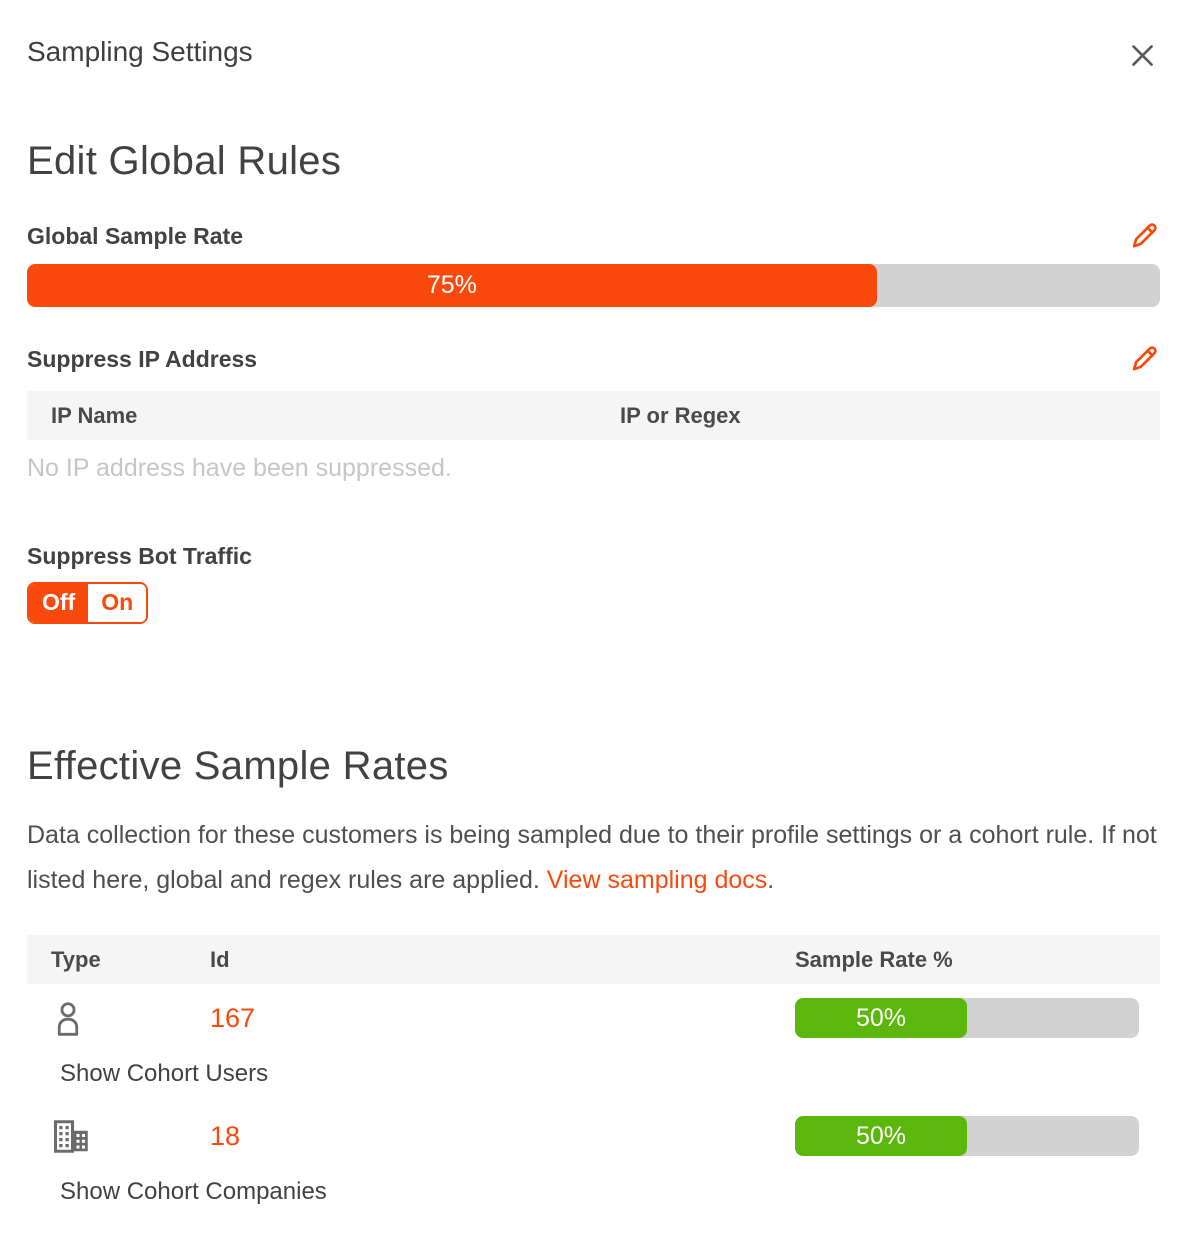  Describe the element at coordinates (130, 1136) in the screenshot. I see `building-icon` at that location.